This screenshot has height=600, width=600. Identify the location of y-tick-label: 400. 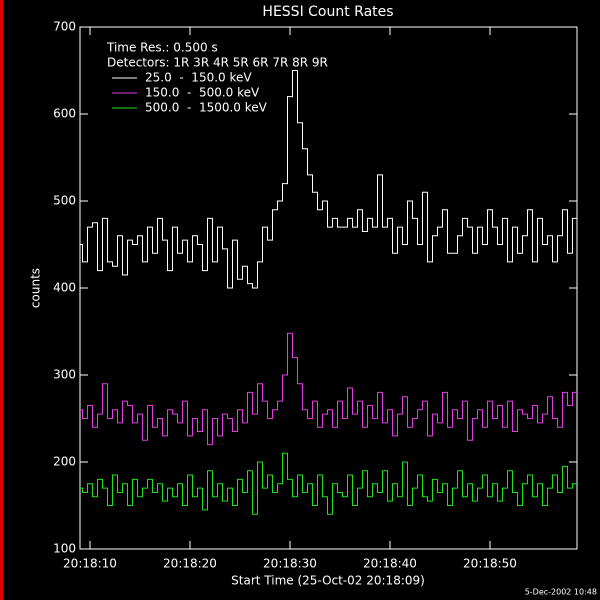
(64, 288).